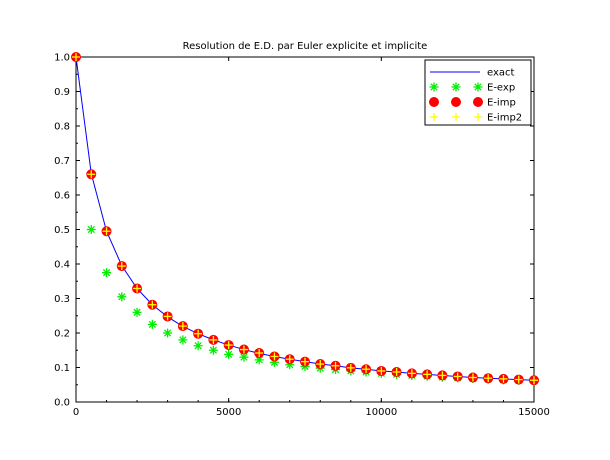 The image size is (610, 460). Describe the element at coordinates (501, 103) in the screenshot. I see `legend-label: E-imp` at that location.